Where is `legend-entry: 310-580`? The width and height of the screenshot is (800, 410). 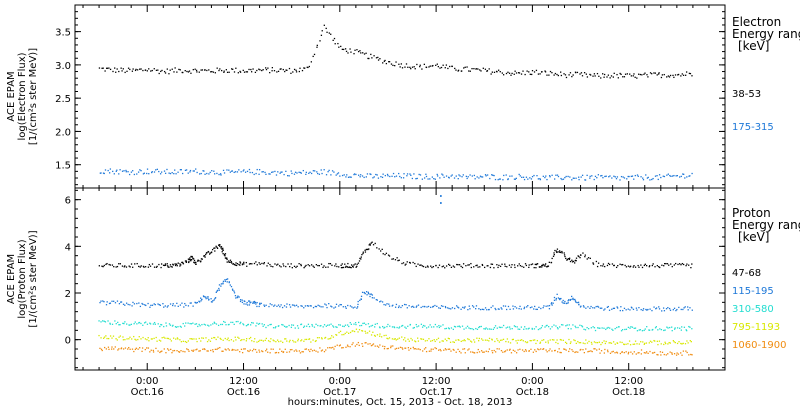 legend-entry: 310-580 is located at coordinates (753, 309).